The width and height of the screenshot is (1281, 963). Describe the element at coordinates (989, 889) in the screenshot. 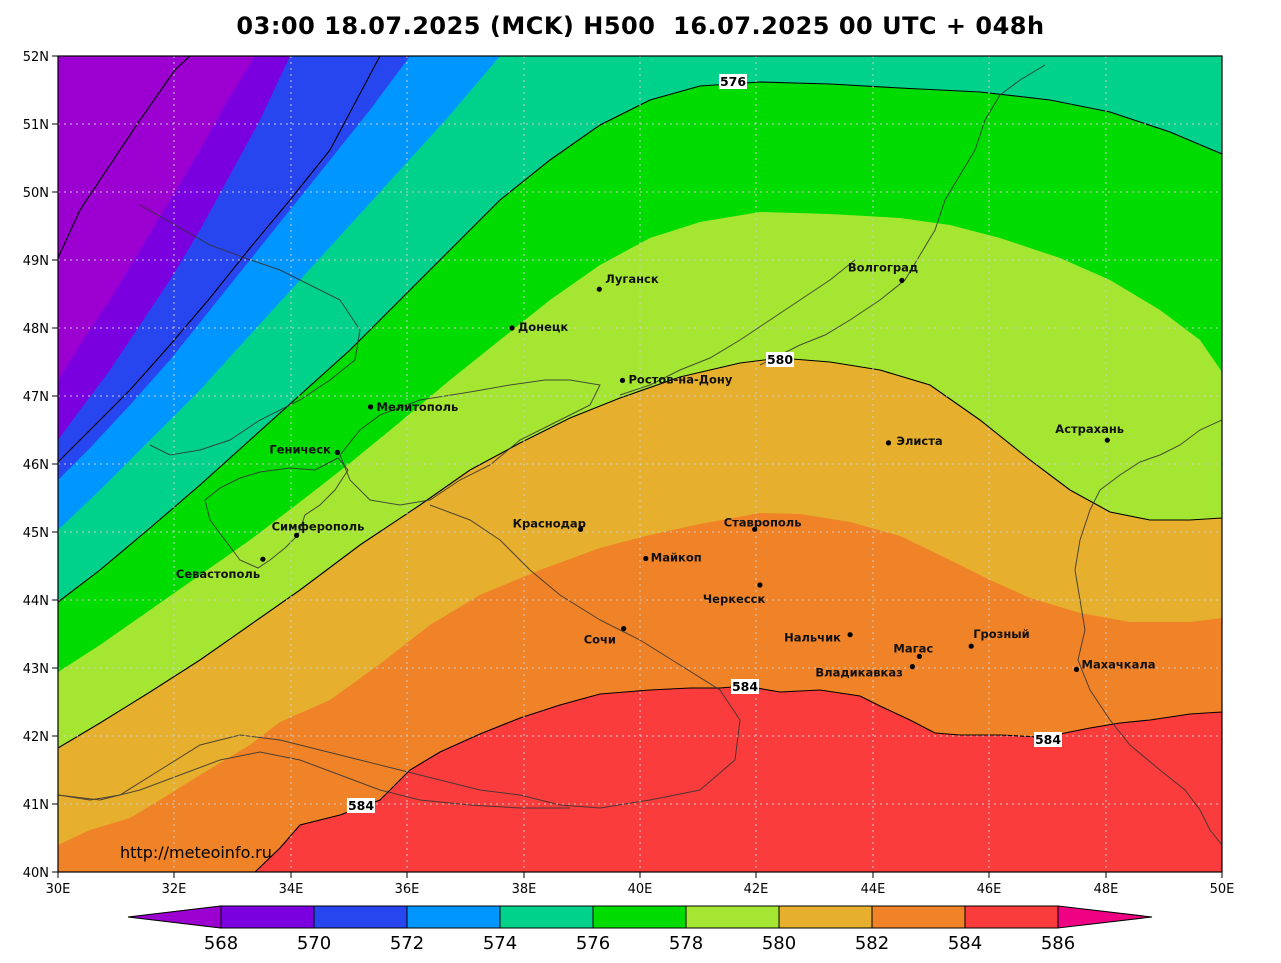

I see `lon-label: 46E` at that location.